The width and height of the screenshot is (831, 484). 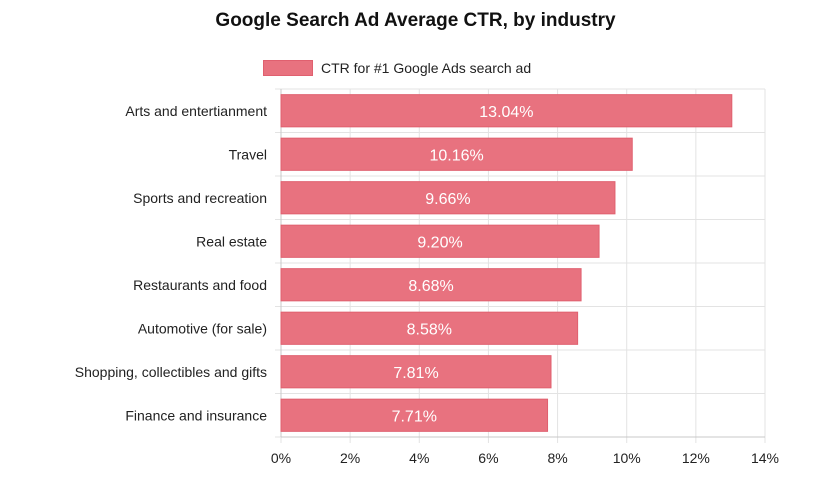 What do you see at coordinates (248, 154) in the screenshot?
I see `category-label: Travel` at bounding box center [248, 154].